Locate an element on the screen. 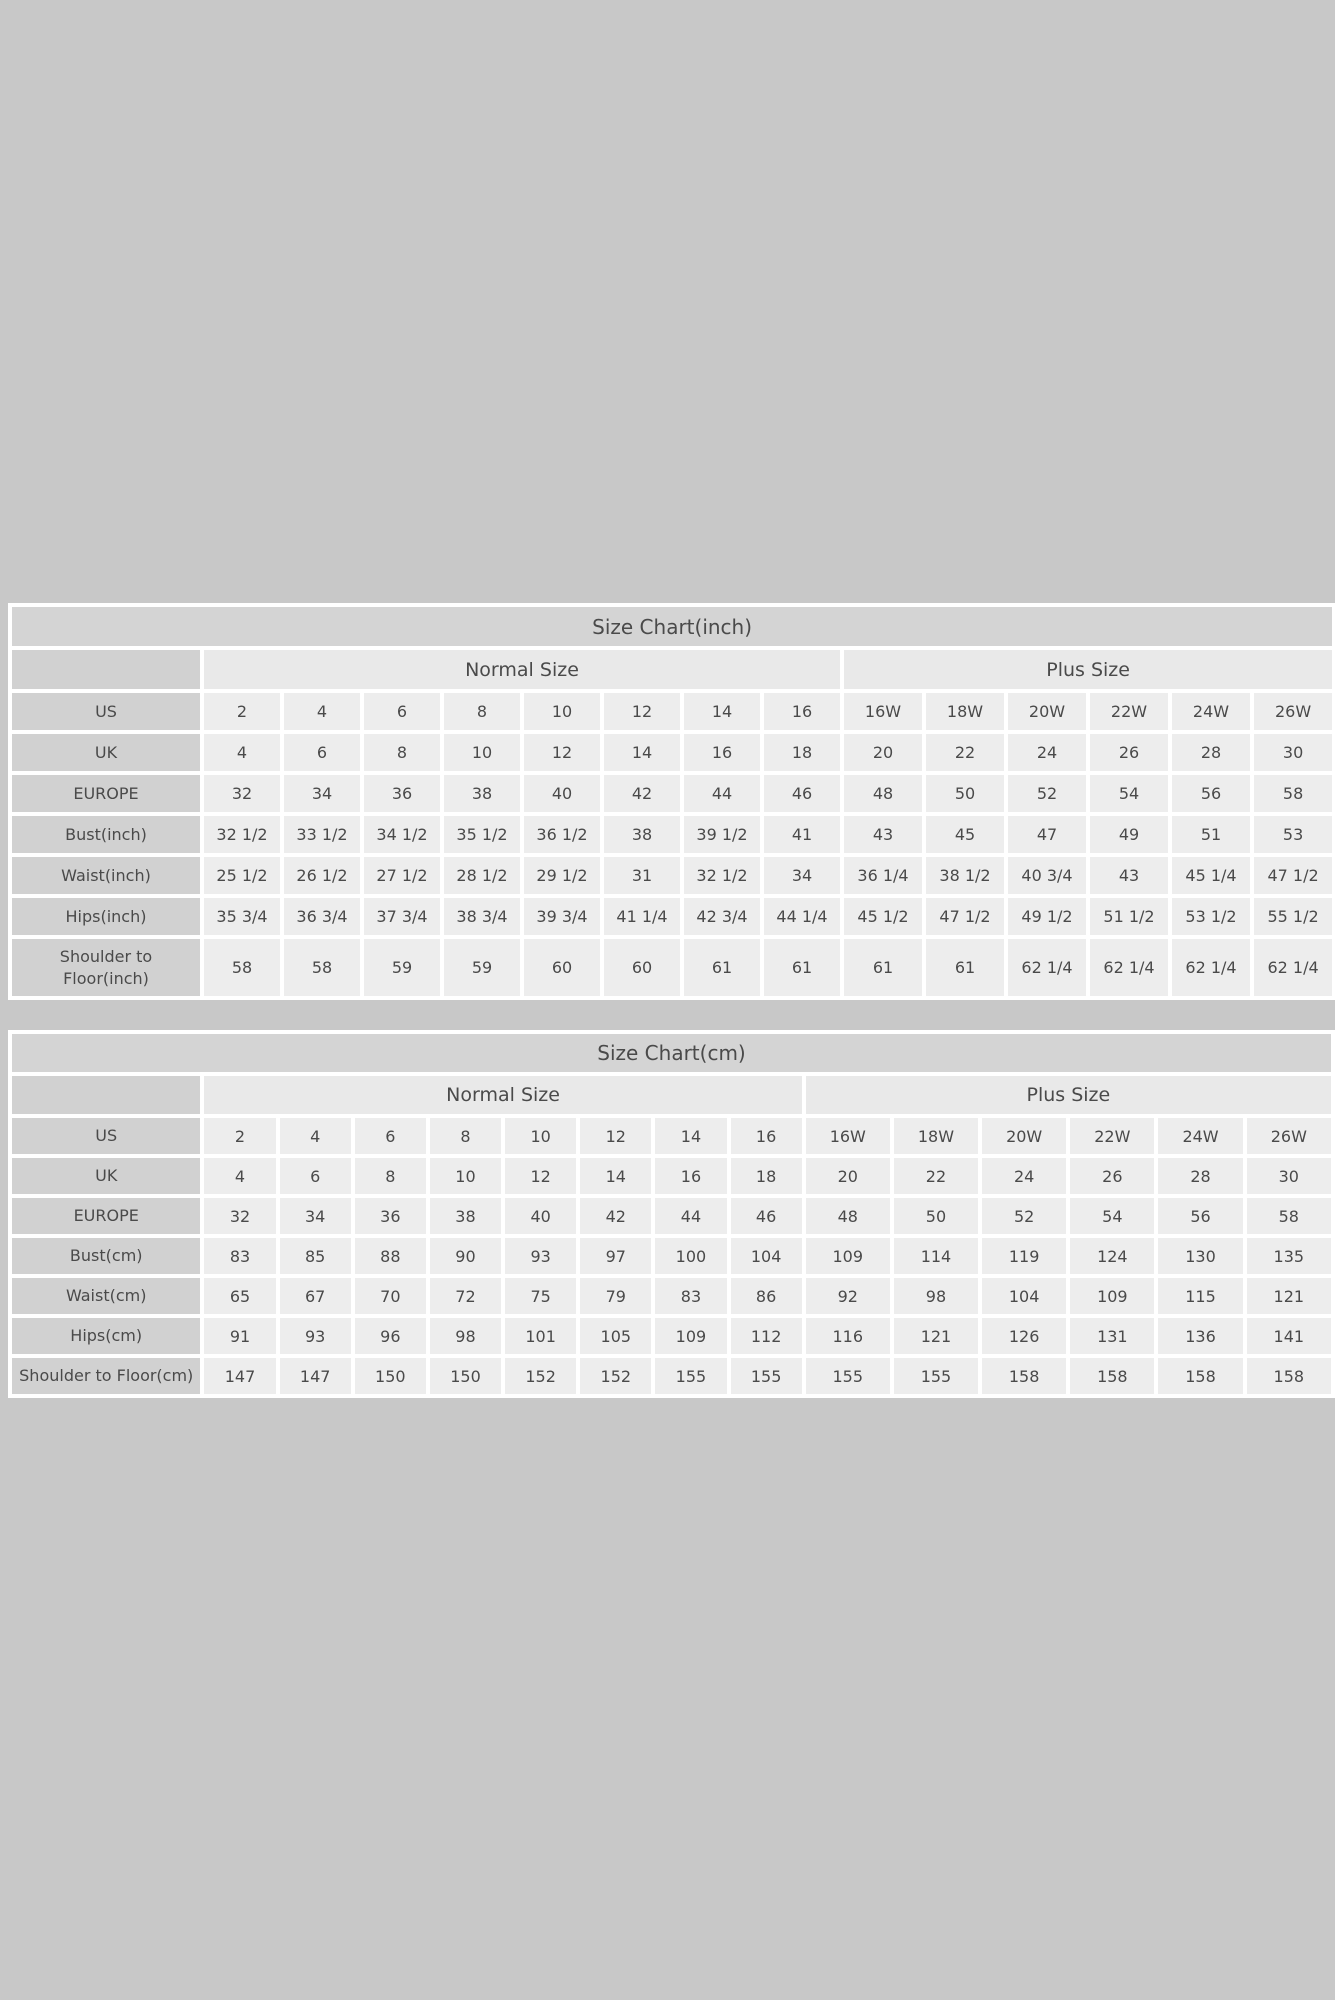 This screenshot has height=2000, width=1335. row-label: Shoulder to Floor(inch) is located at coordinates (106, 967).